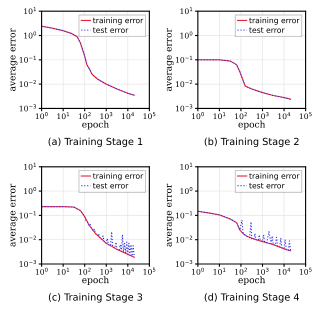  Describe the element at coordinates (252, 298) in the screenshot. I see `text: (d) Training Stage 4` at that location.